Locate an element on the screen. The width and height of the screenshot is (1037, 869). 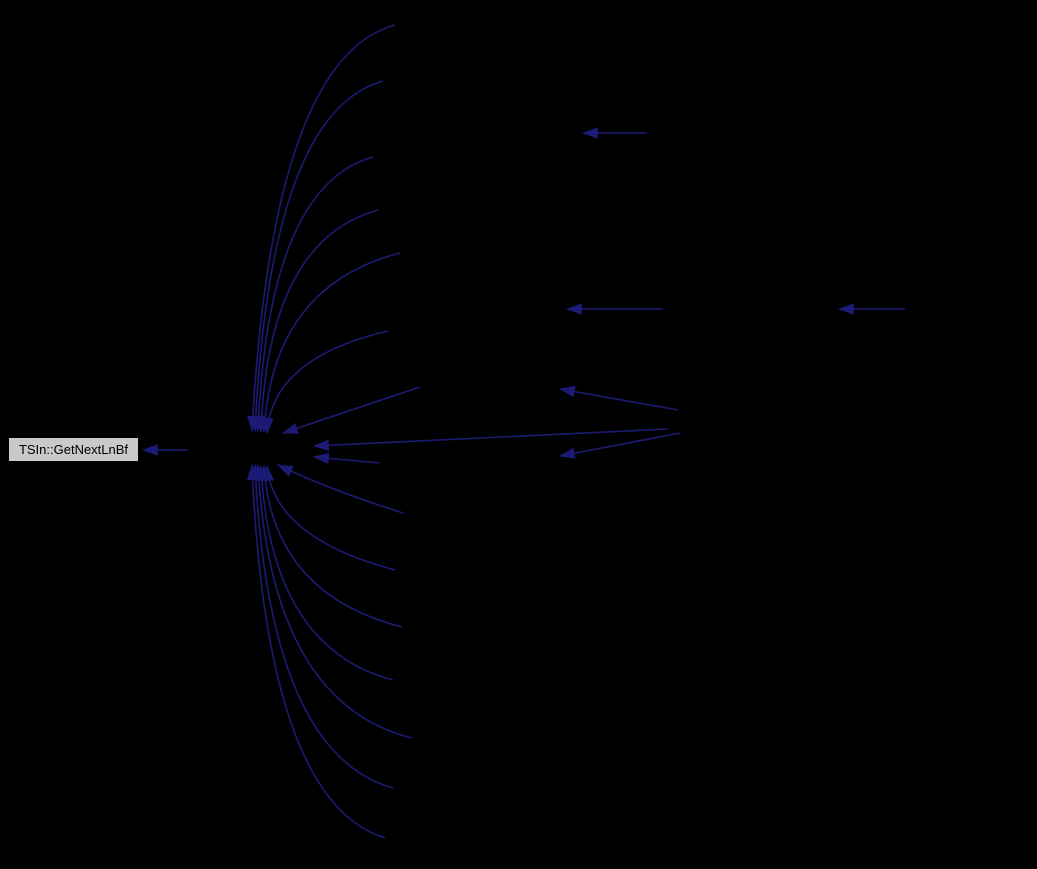
function-node-tsin-getnextlnbf: TSIn::GetNextLnBf is located at coordinates (73, 449).